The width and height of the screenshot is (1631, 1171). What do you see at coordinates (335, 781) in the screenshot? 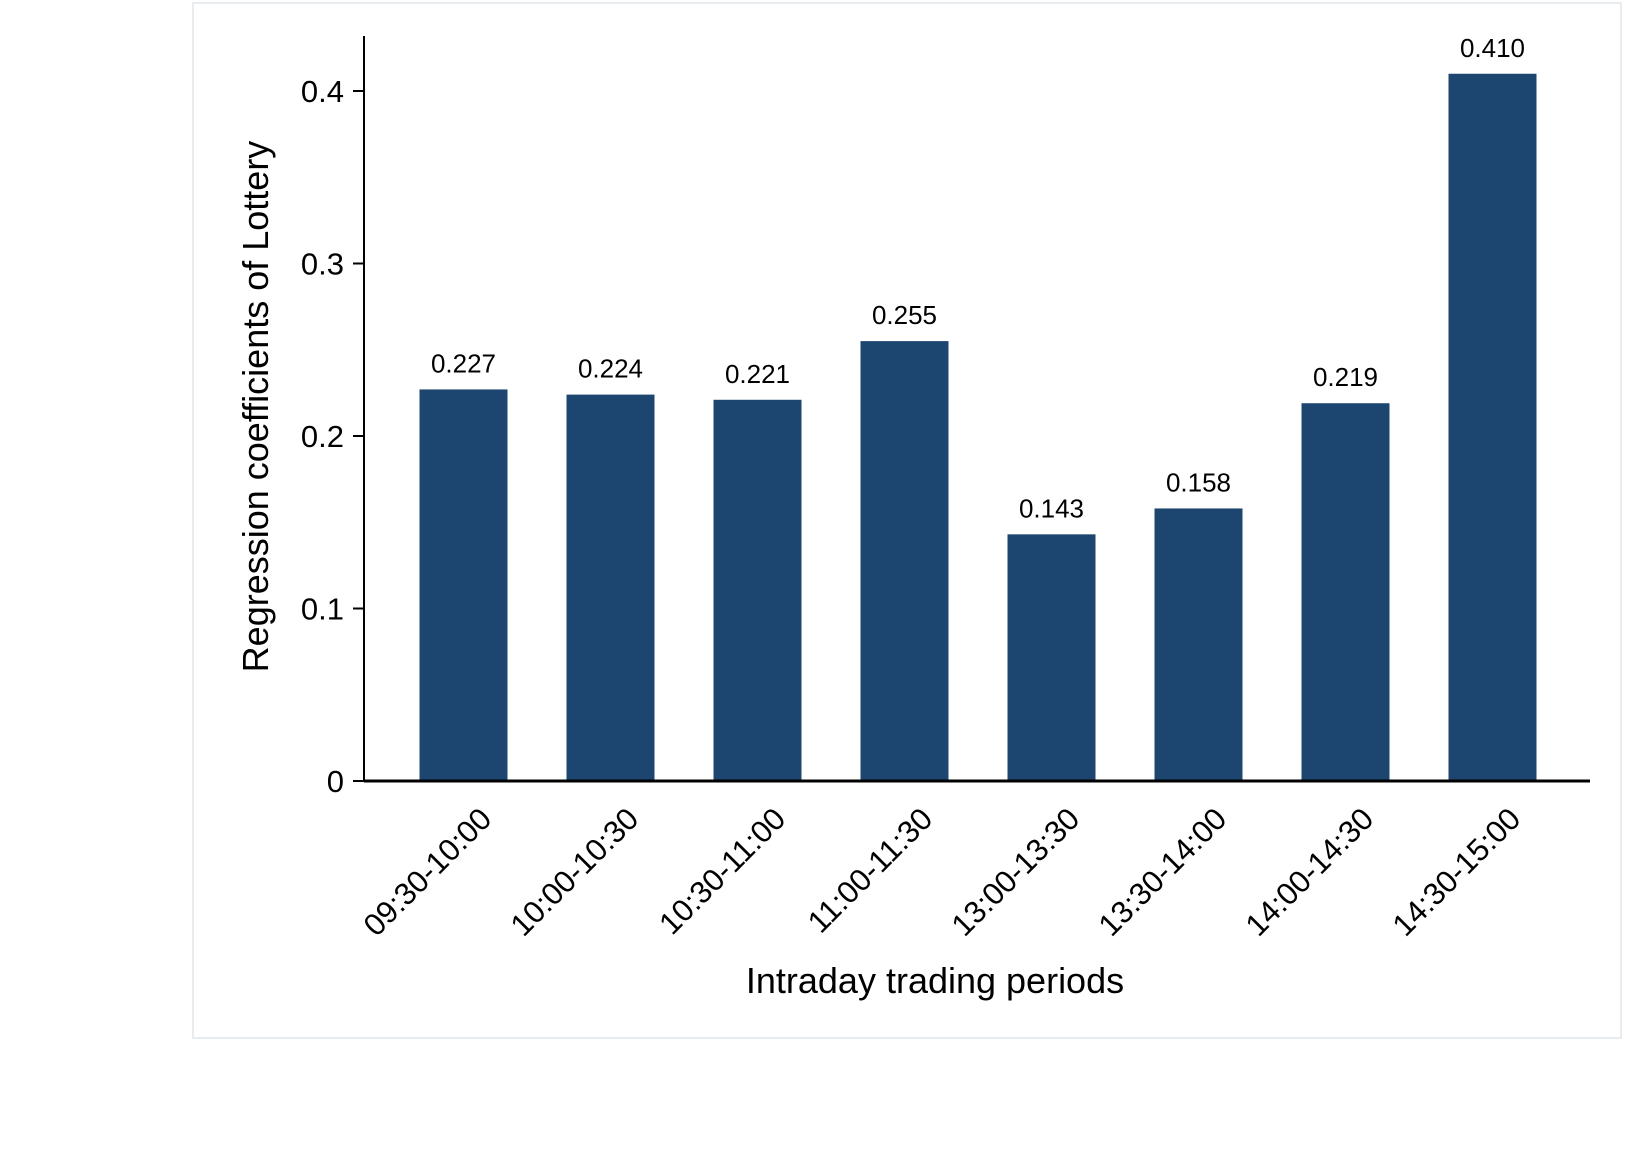
I see `y-tick-label: 0` at bounding box center [335, 781].